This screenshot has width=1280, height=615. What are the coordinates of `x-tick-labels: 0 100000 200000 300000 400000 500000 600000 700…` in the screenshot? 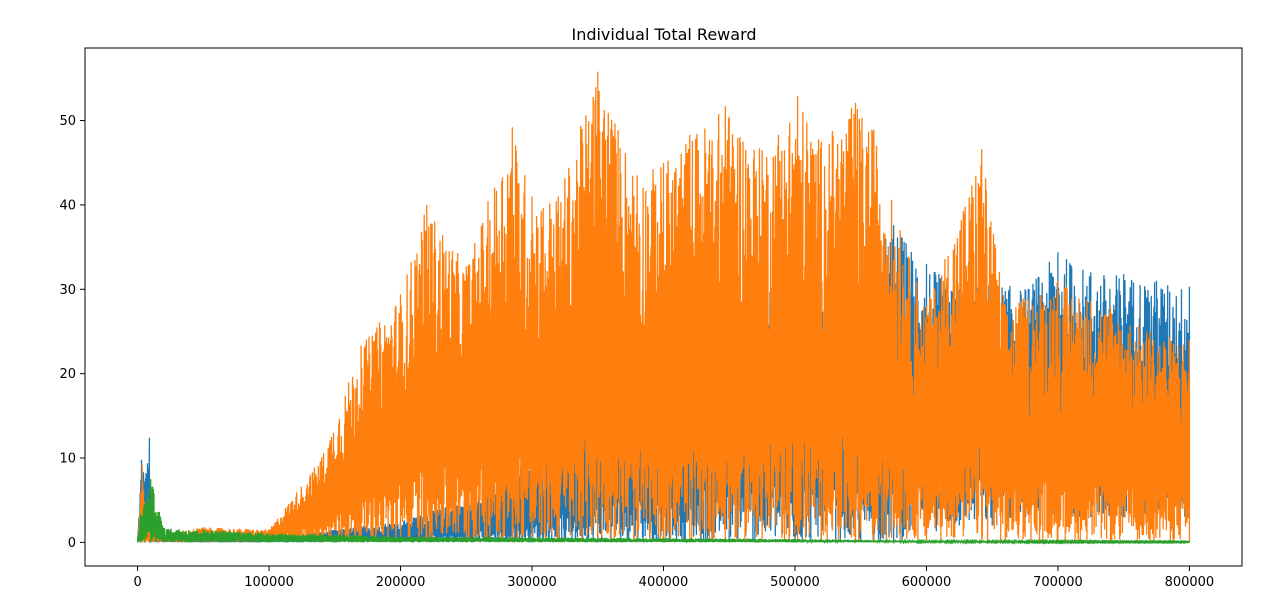 It's located at (673, 582).